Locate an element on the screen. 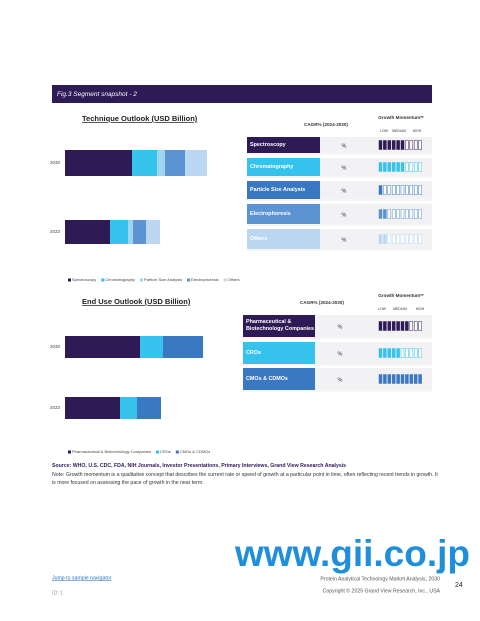 This screenshot has width=480, height=621. segment-cell-text: Chromatography is located at coordinates (272, 166).